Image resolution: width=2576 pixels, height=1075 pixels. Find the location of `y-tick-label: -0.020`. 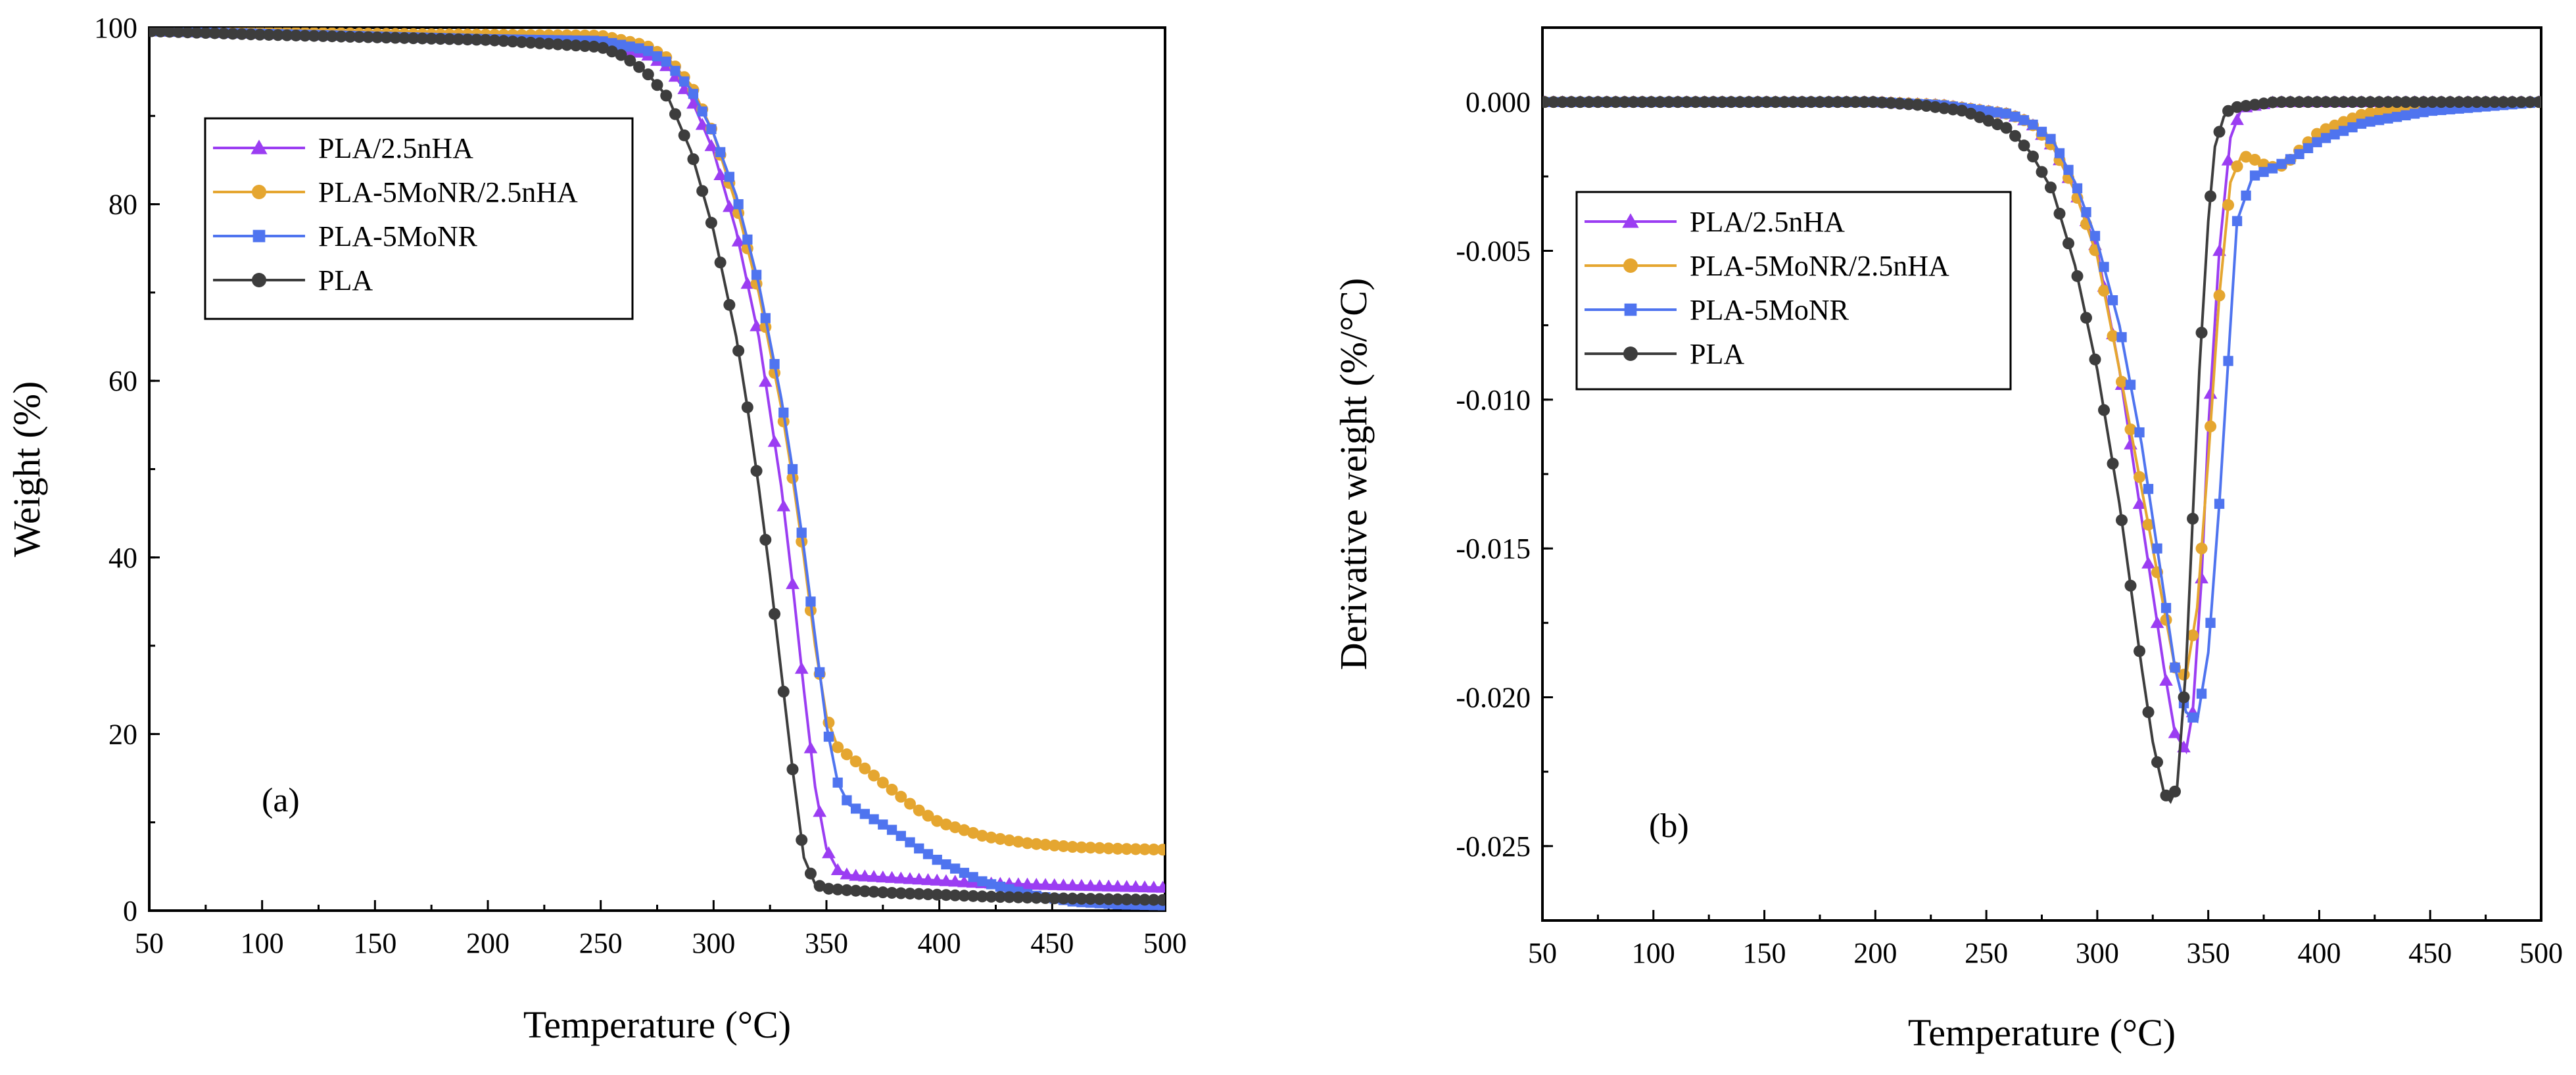

y-tick-label: -0.020 is located at coordinates (1494, 698).